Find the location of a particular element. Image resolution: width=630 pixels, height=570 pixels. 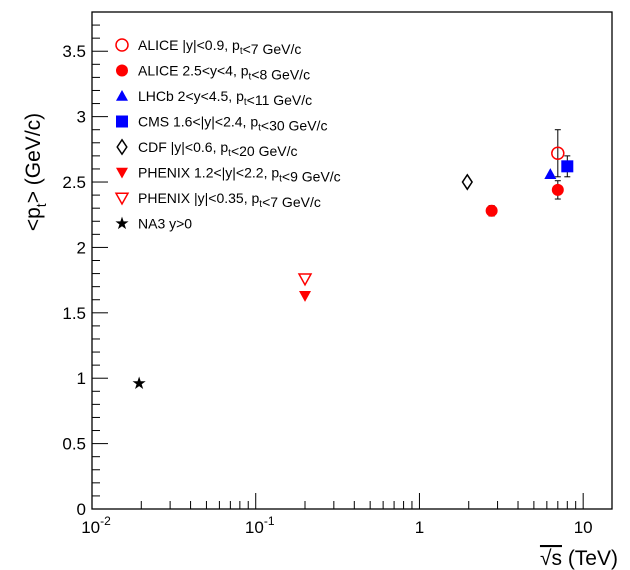

y-tick-label: 2.5 is located at coordinates (74, 182).